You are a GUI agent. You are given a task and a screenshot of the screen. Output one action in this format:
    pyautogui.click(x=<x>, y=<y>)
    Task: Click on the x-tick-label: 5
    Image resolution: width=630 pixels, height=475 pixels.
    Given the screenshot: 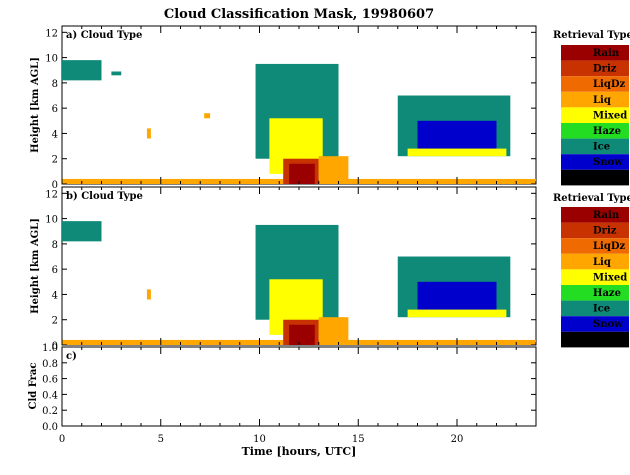 What is the action you would take?
    pyautogui.click(x=161, y=439)
    